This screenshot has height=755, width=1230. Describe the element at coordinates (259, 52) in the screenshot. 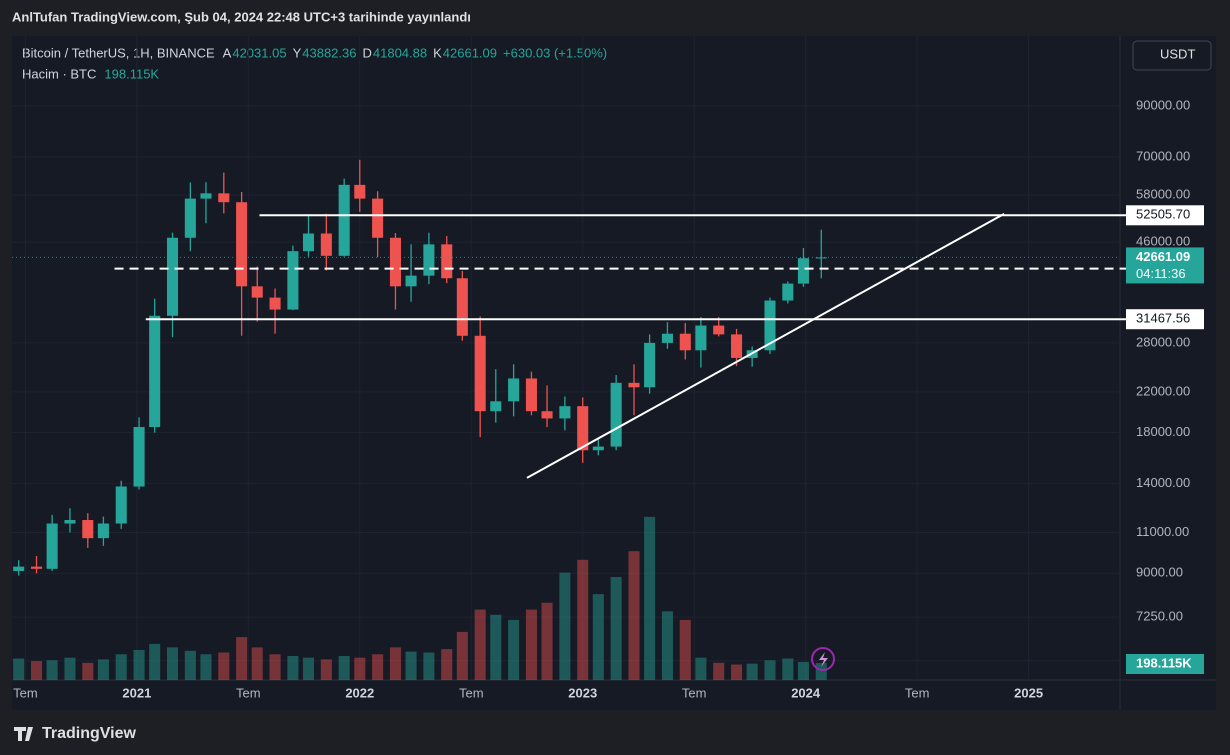

I see `legend-text: 42031.05` at that location.